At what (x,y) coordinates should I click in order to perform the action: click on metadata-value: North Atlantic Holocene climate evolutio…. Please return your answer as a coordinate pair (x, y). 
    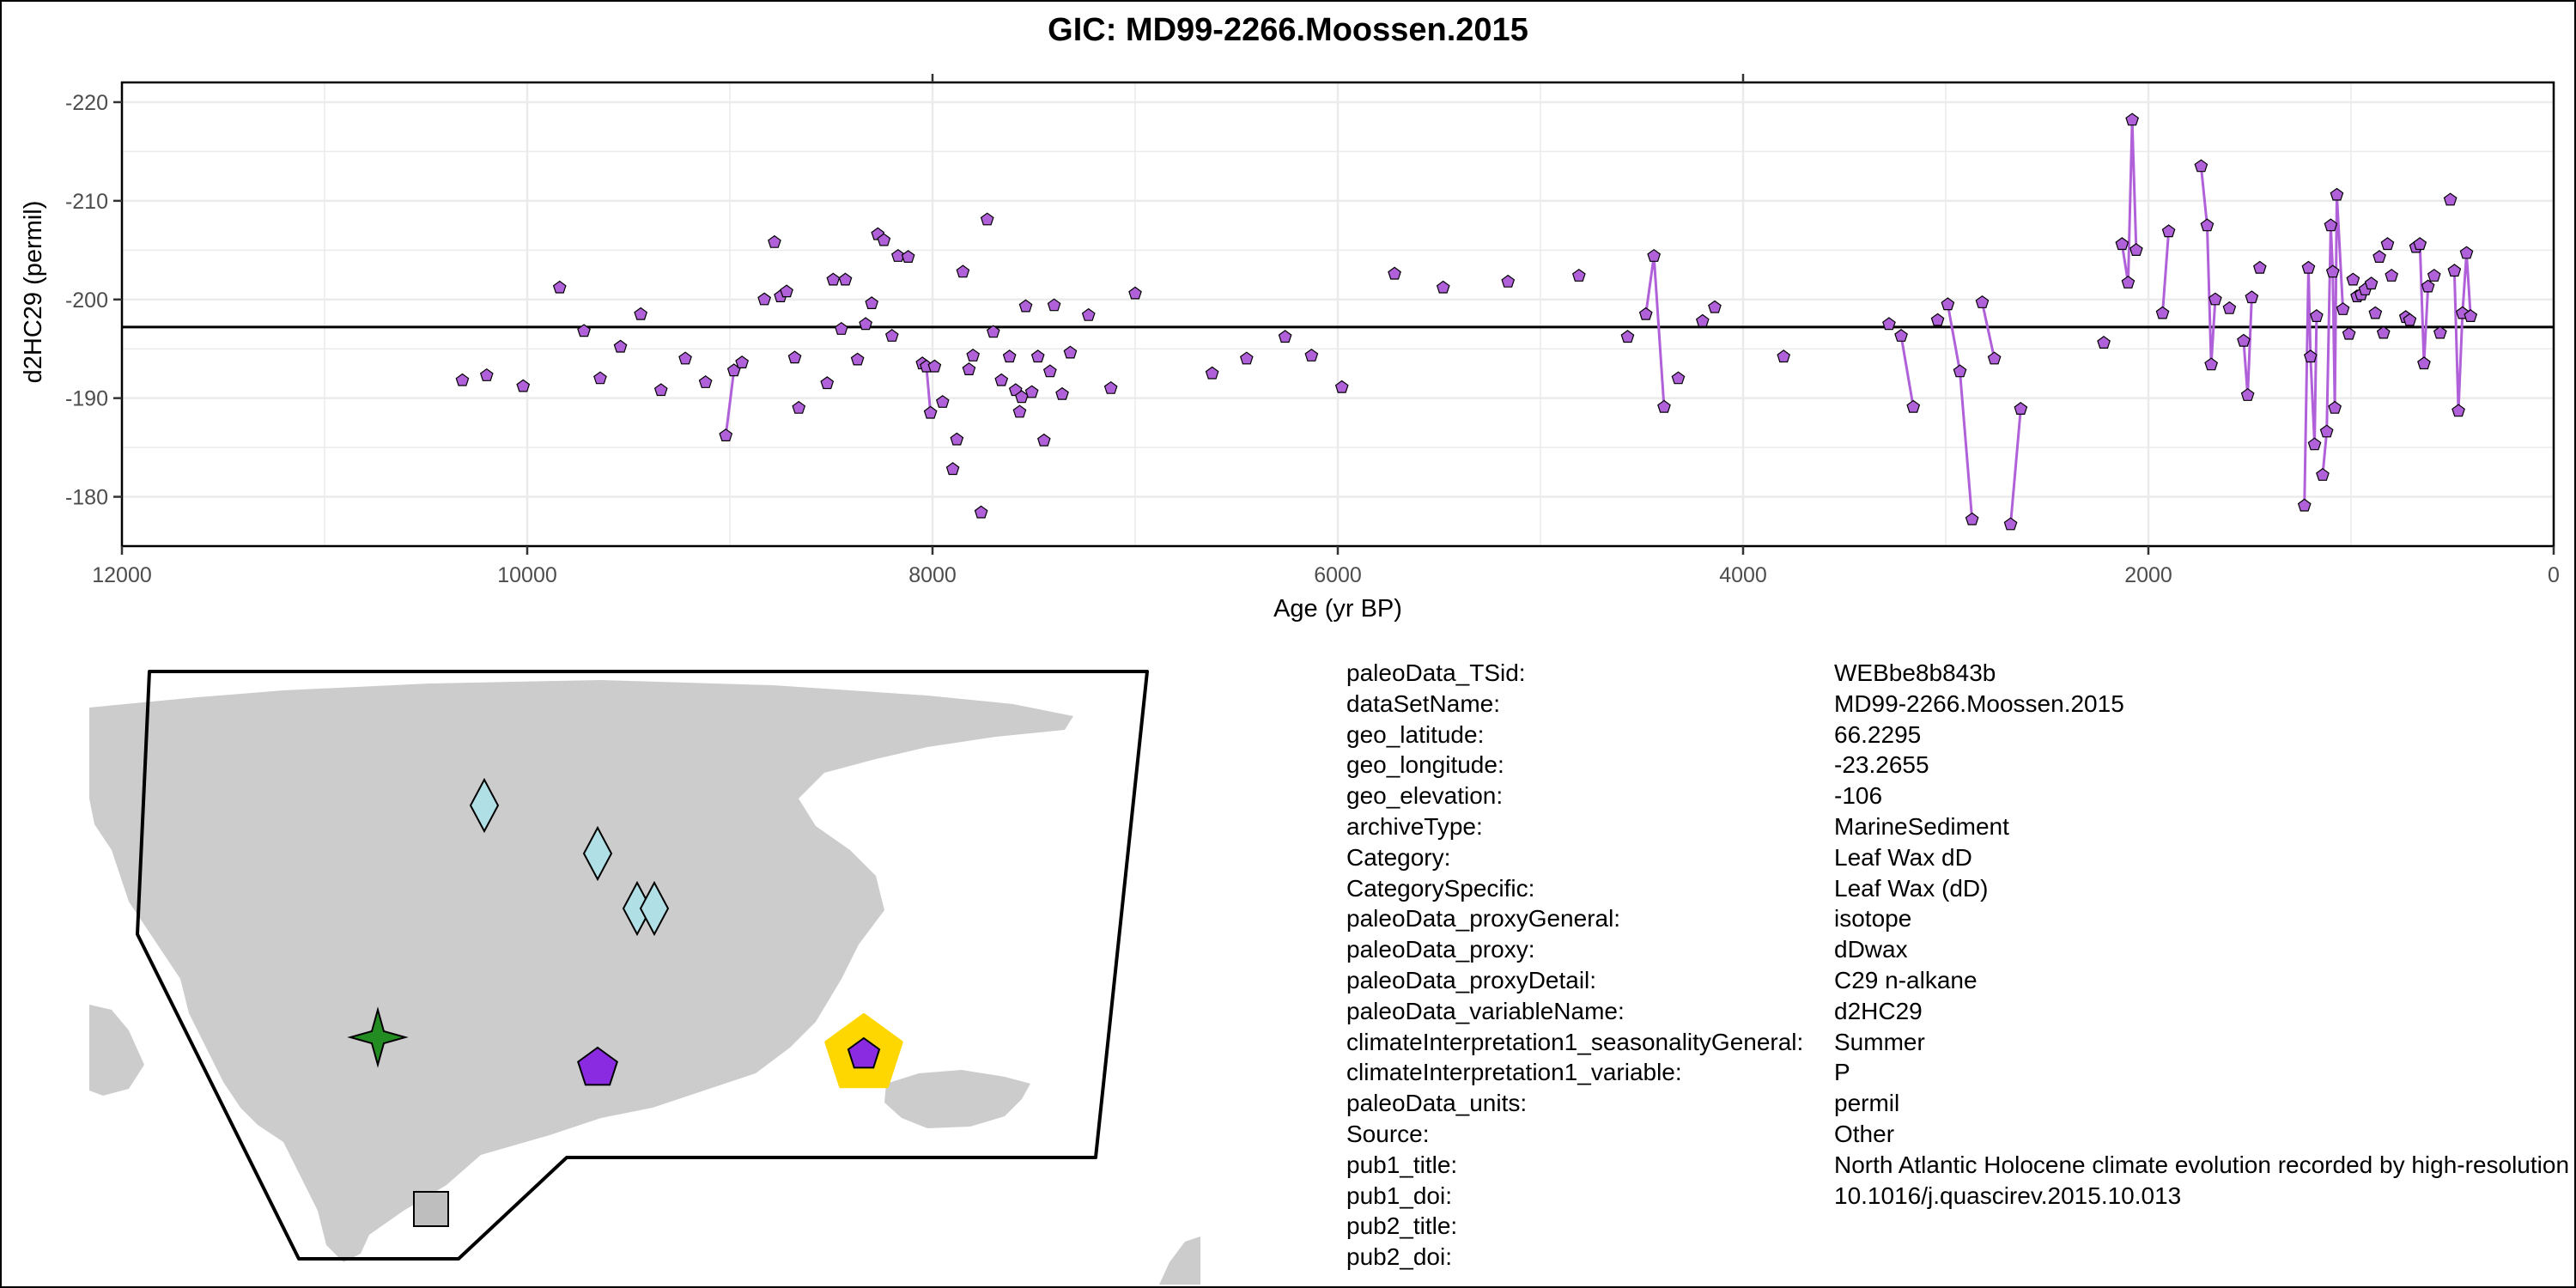
    Looking at the image, I should click on (2202, 1164).